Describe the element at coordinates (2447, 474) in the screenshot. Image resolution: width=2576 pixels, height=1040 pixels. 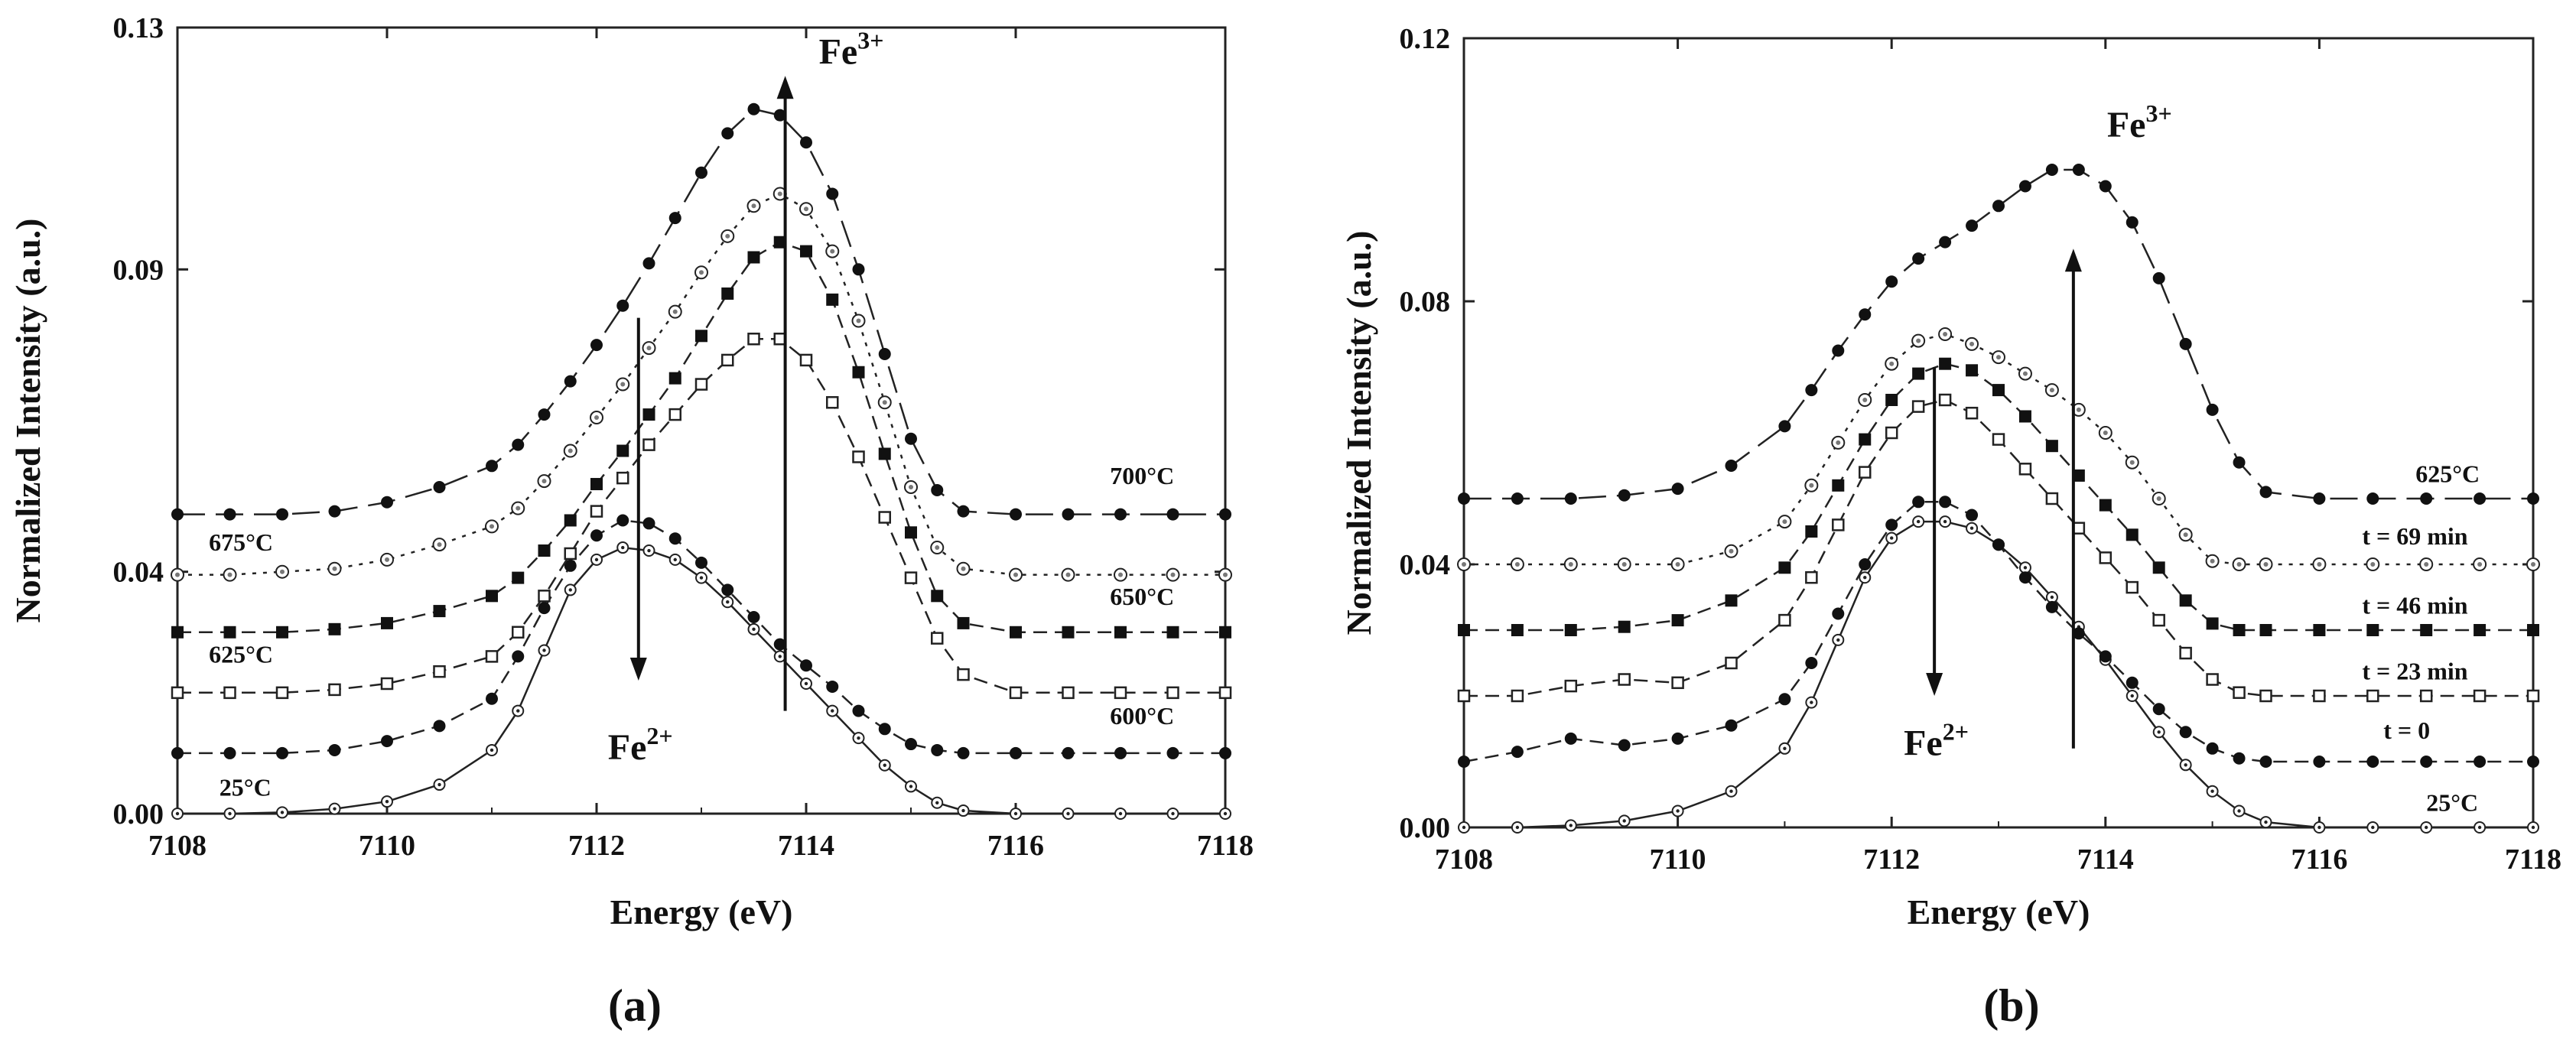
I see `series-label: 625°C` at that location.